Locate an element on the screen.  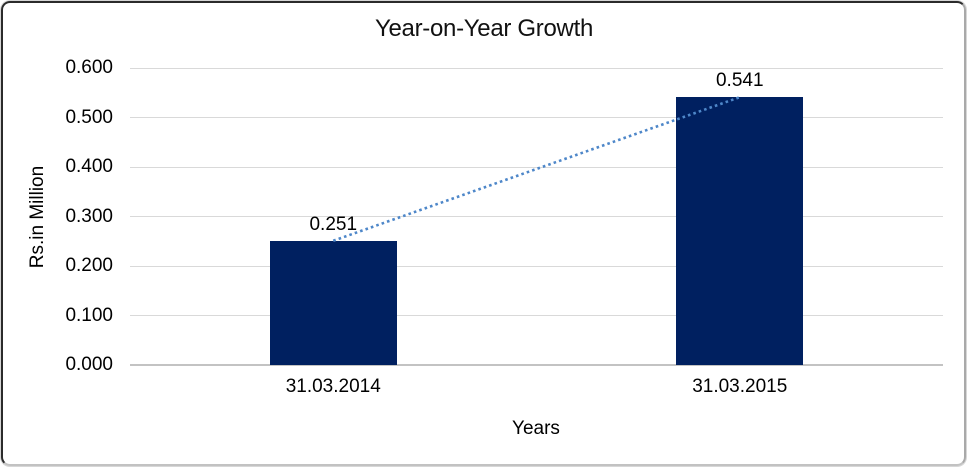
bar-value-label: 0.251 is located at coordinates (333, 224).